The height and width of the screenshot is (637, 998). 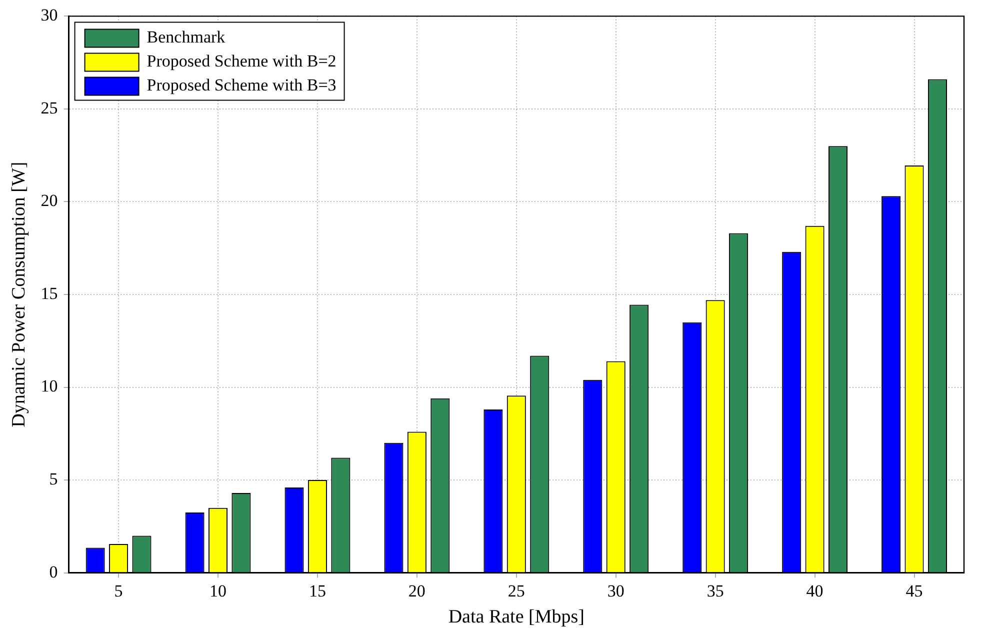 I want to click on x-tick-label: 10, so click(x=218, y=590).